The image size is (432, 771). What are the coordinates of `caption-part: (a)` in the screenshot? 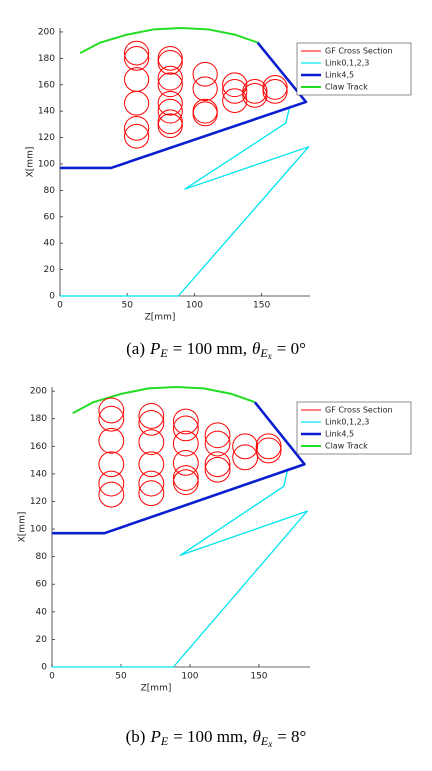 It's located at (135, 348).